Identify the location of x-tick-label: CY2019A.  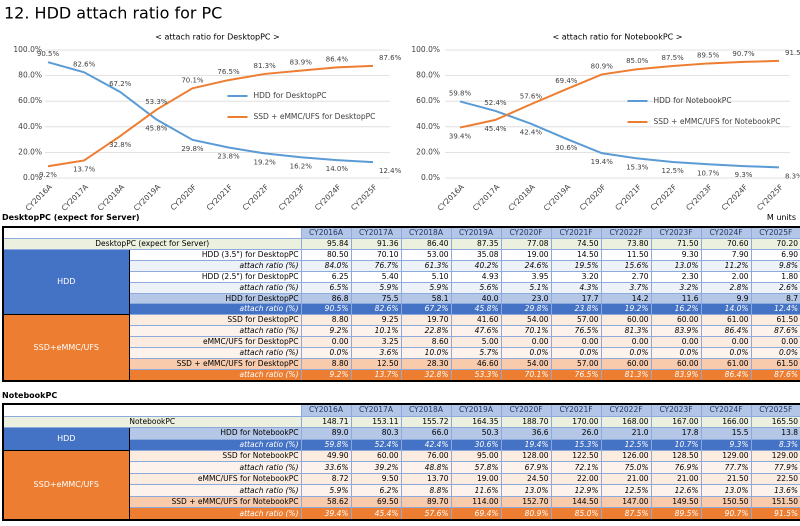
(147, 197).